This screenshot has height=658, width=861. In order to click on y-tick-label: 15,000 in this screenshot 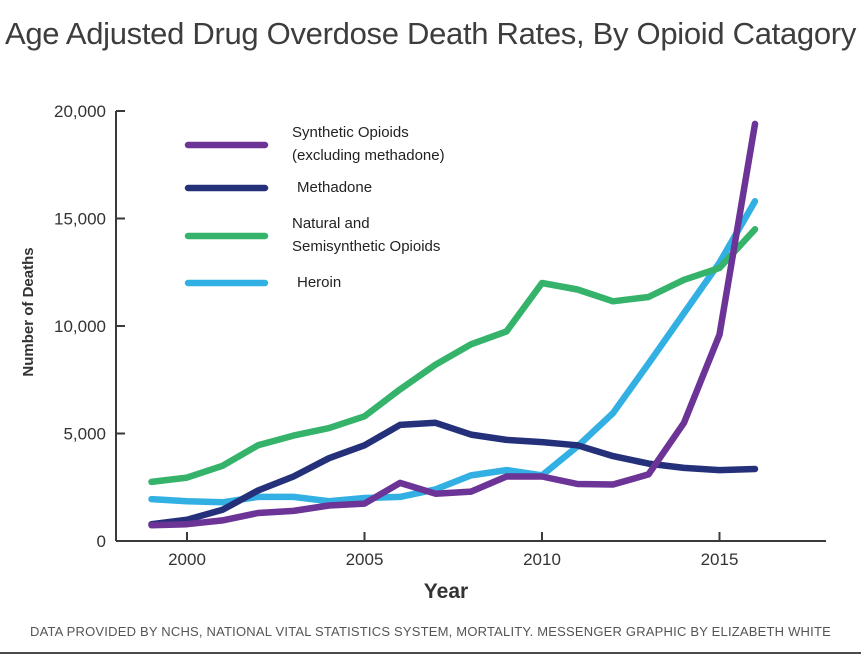, I will do `click(80, 219)`.